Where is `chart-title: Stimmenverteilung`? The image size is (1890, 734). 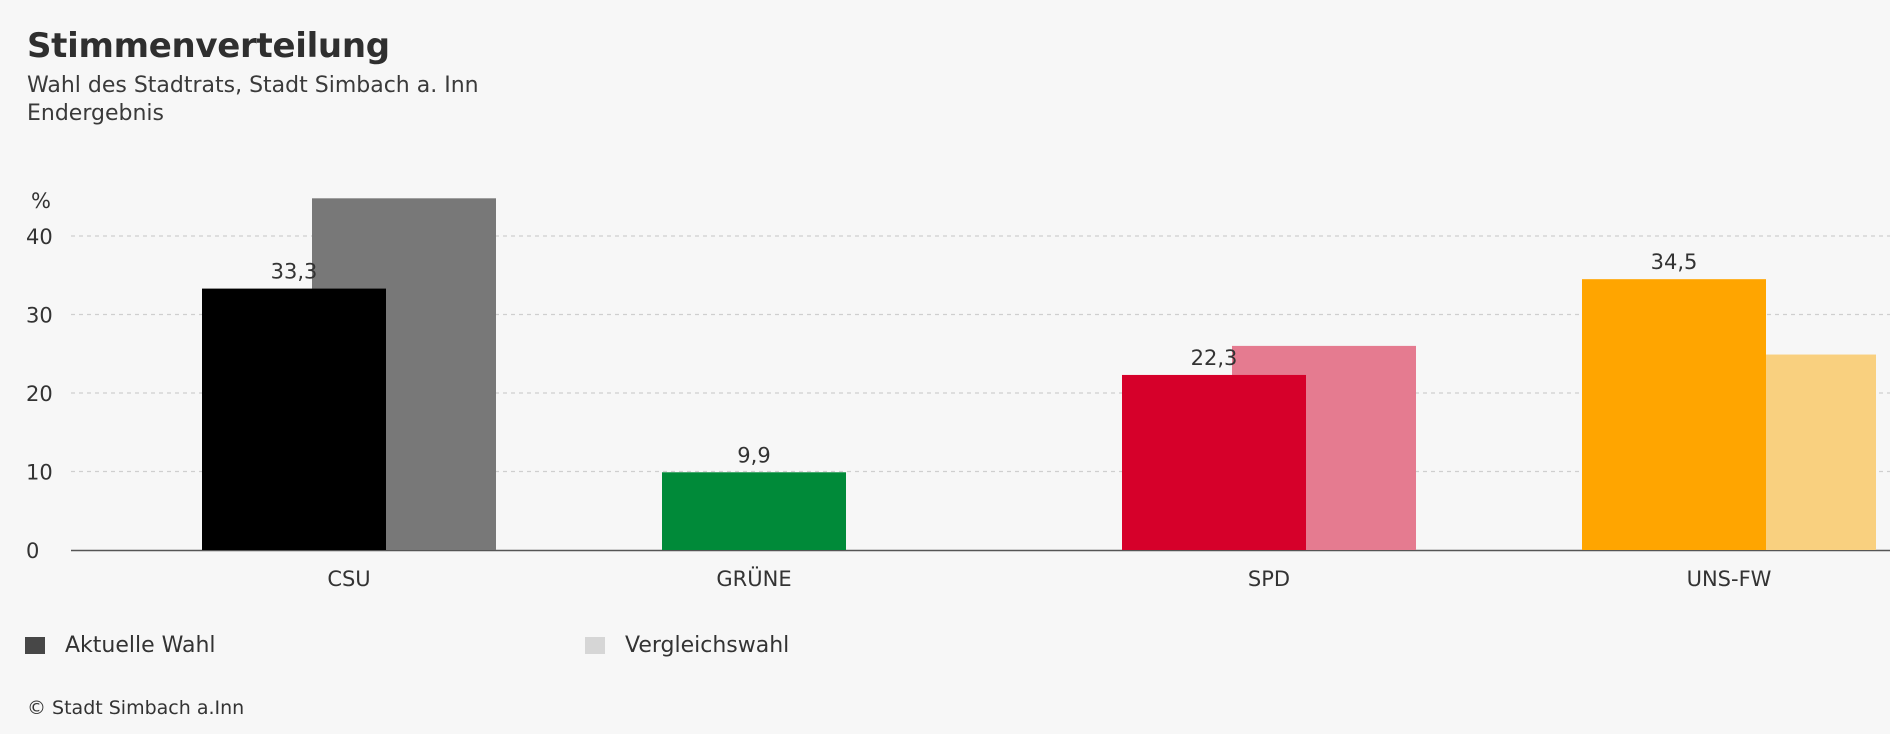 chart-title: Stimmenverteilung is located at coordinates (208, 46).